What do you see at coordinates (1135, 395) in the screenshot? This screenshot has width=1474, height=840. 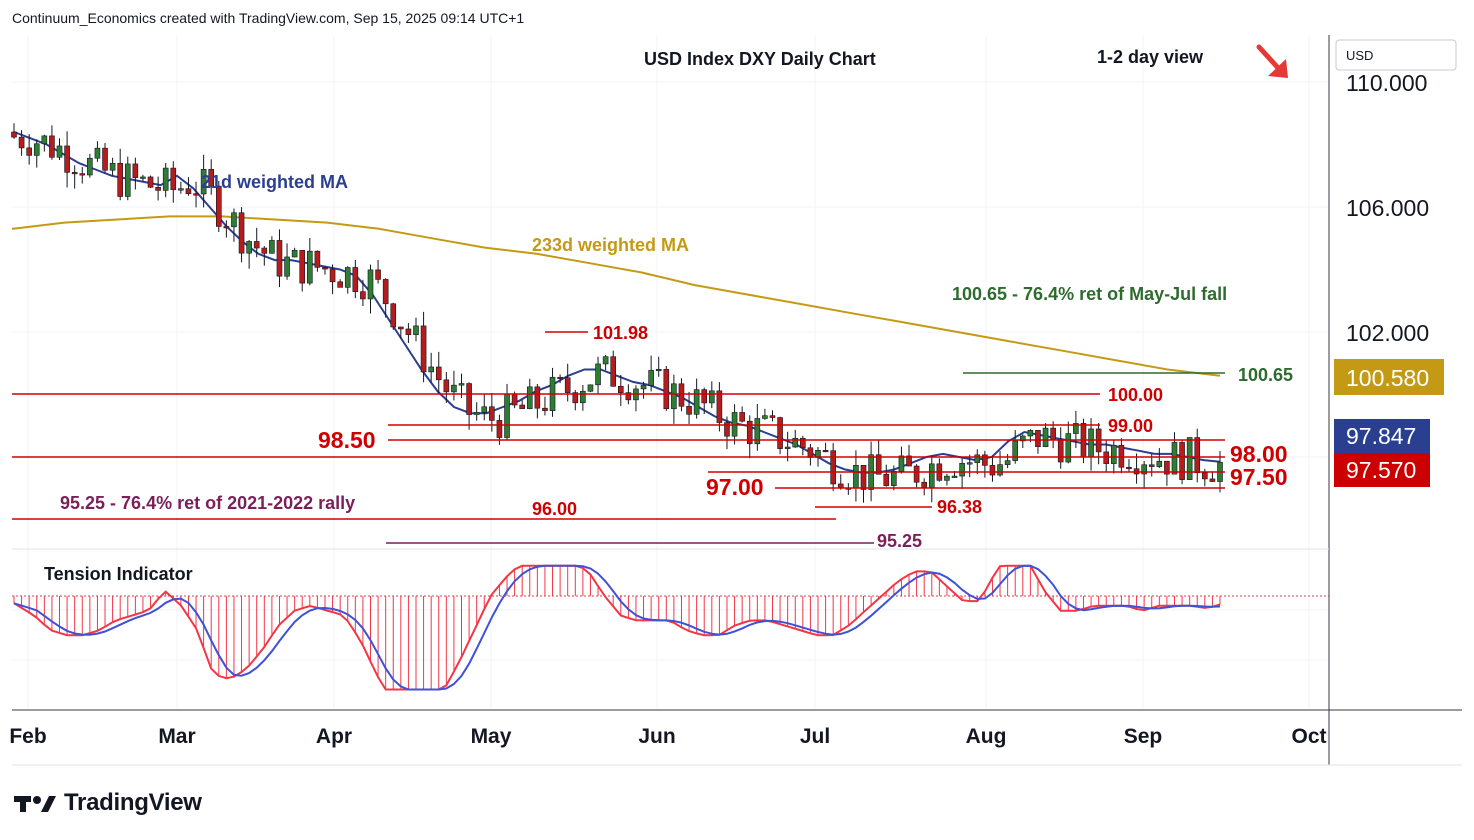 I see `level-label-100-00: 100.00` at bounding box center [1135, 395].